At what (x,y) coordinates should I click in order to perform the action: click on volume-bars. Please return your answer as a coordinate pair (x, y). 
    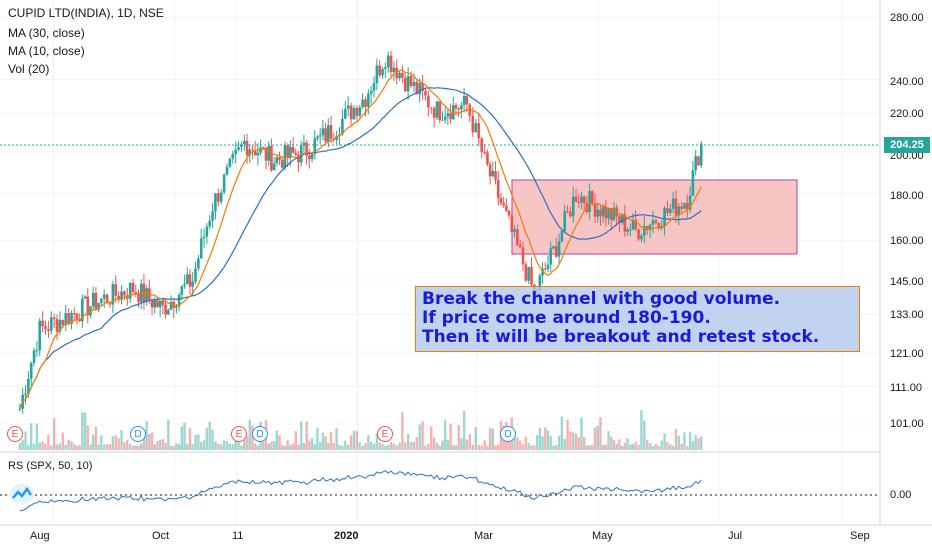
    Looking at the image, I should click on (360, 430).